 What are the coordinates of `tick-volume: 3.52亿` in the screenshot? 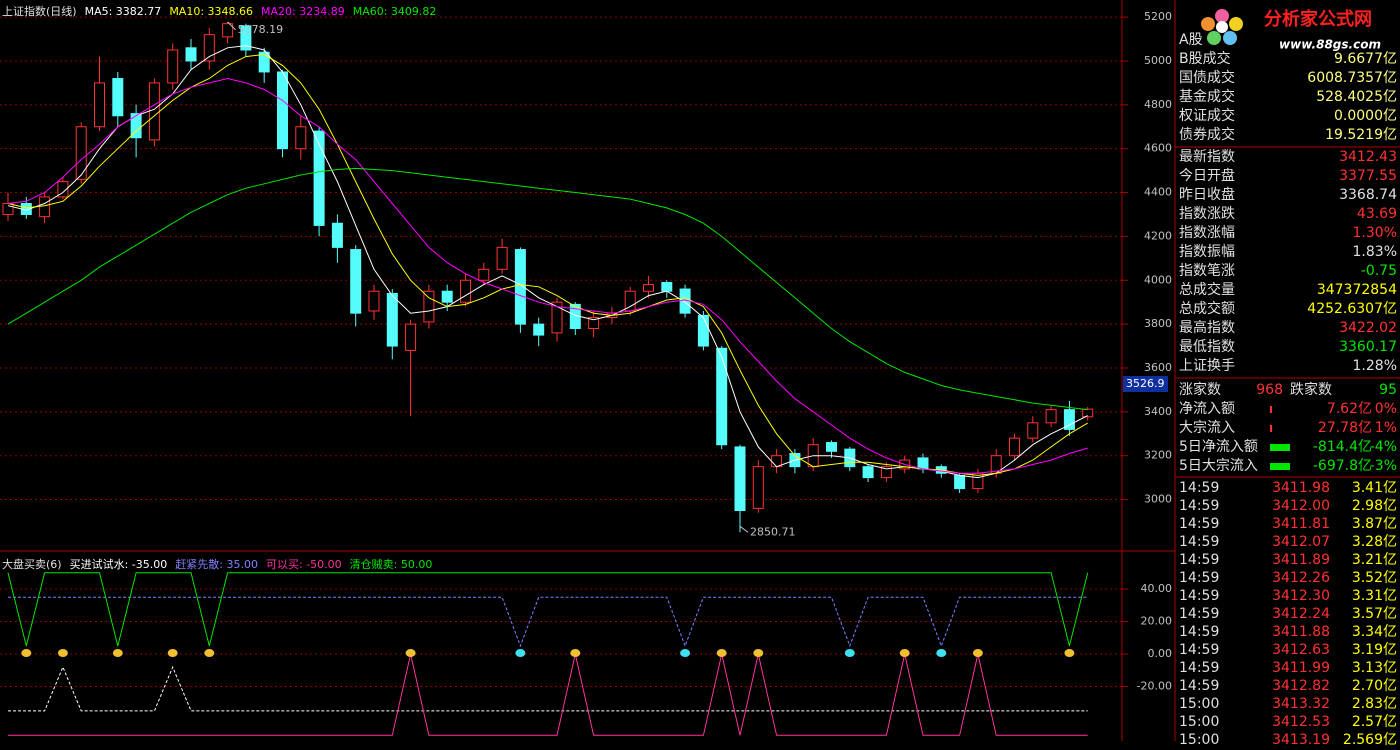 It's located at (1374, 578).